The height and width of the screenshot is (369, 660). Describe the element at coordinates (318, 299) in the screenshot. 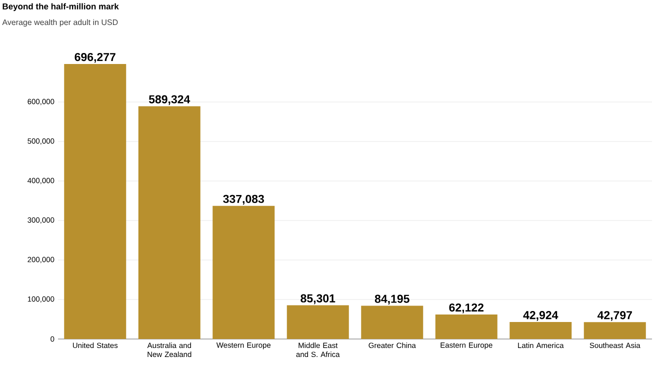

I see `data-label: 85,301` at that location.